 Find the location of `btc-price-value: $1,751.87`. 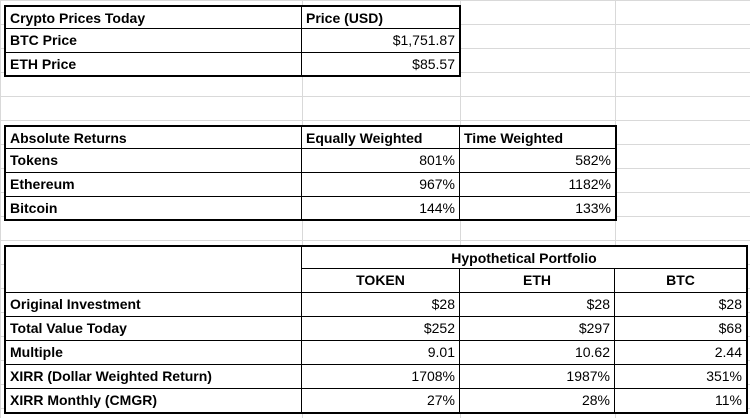

btc-price-value: $1,751.87 is located at coordinates (381, 41).